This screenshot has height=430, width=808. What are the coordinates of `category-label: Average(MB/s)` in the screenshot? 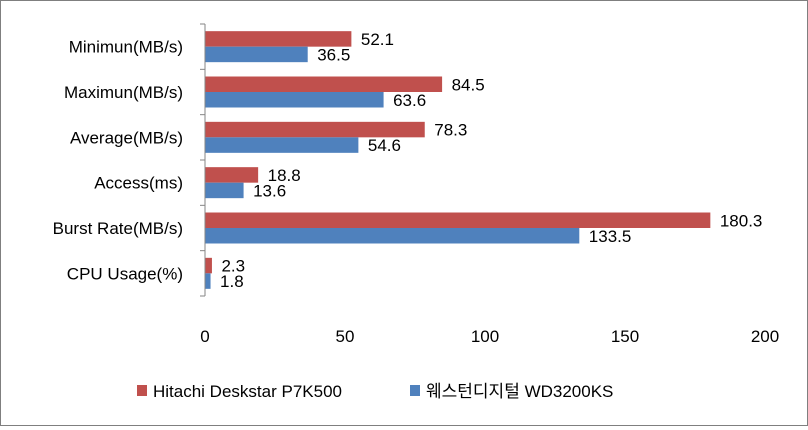 It's located at (126, 137).